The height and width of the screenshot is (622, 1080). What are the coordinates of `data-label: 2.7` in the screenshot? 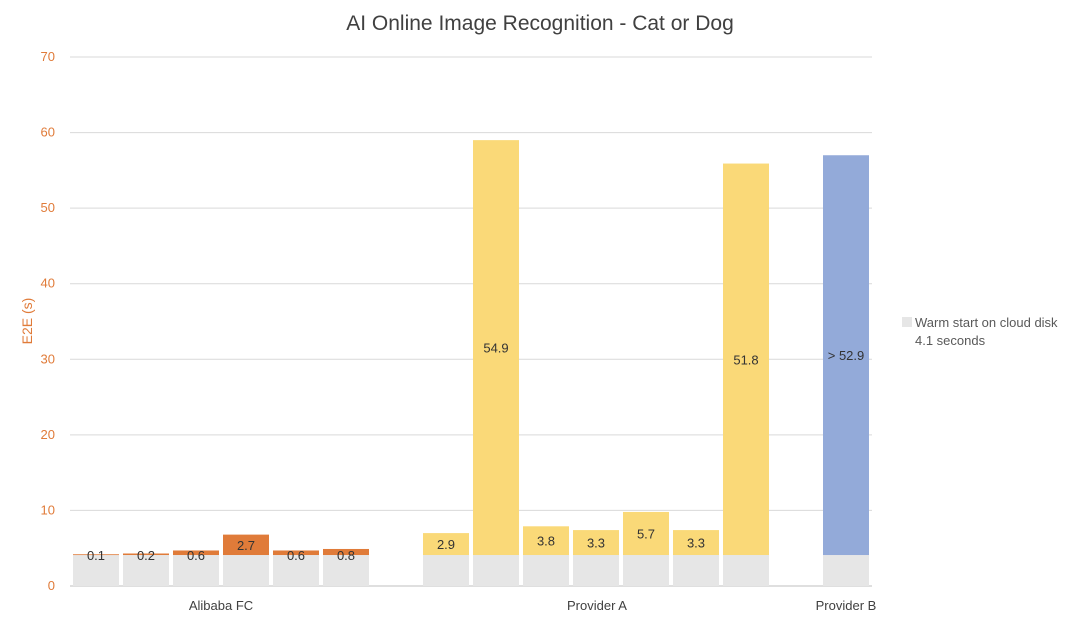 It's located at (246, 545).